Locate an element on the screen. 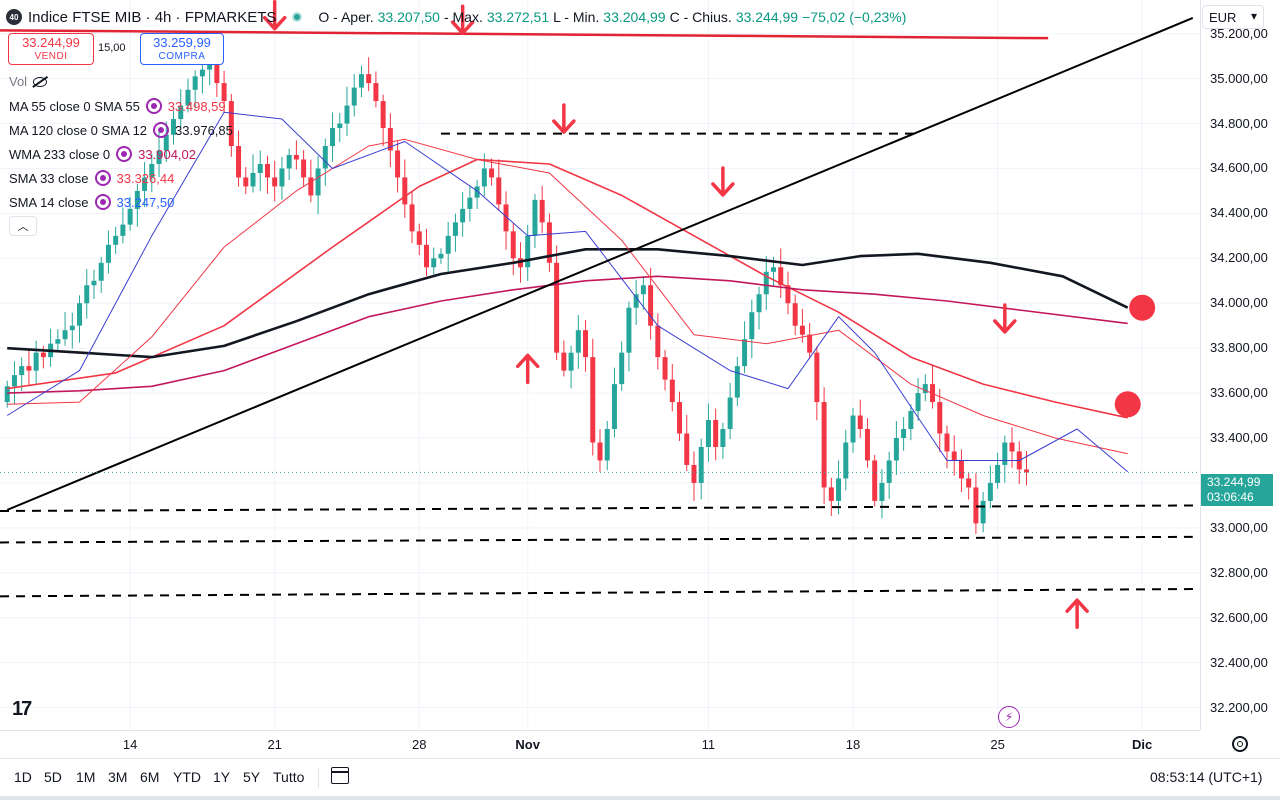  range-button-5d: 5D is located at coordinates (53, 777).